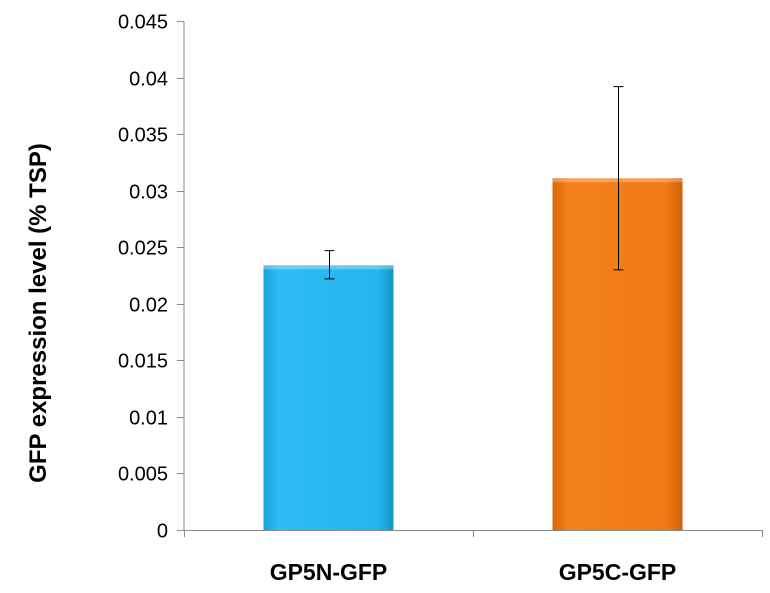  I want to click on y-tick-label: 0.04, so click(148, 80).